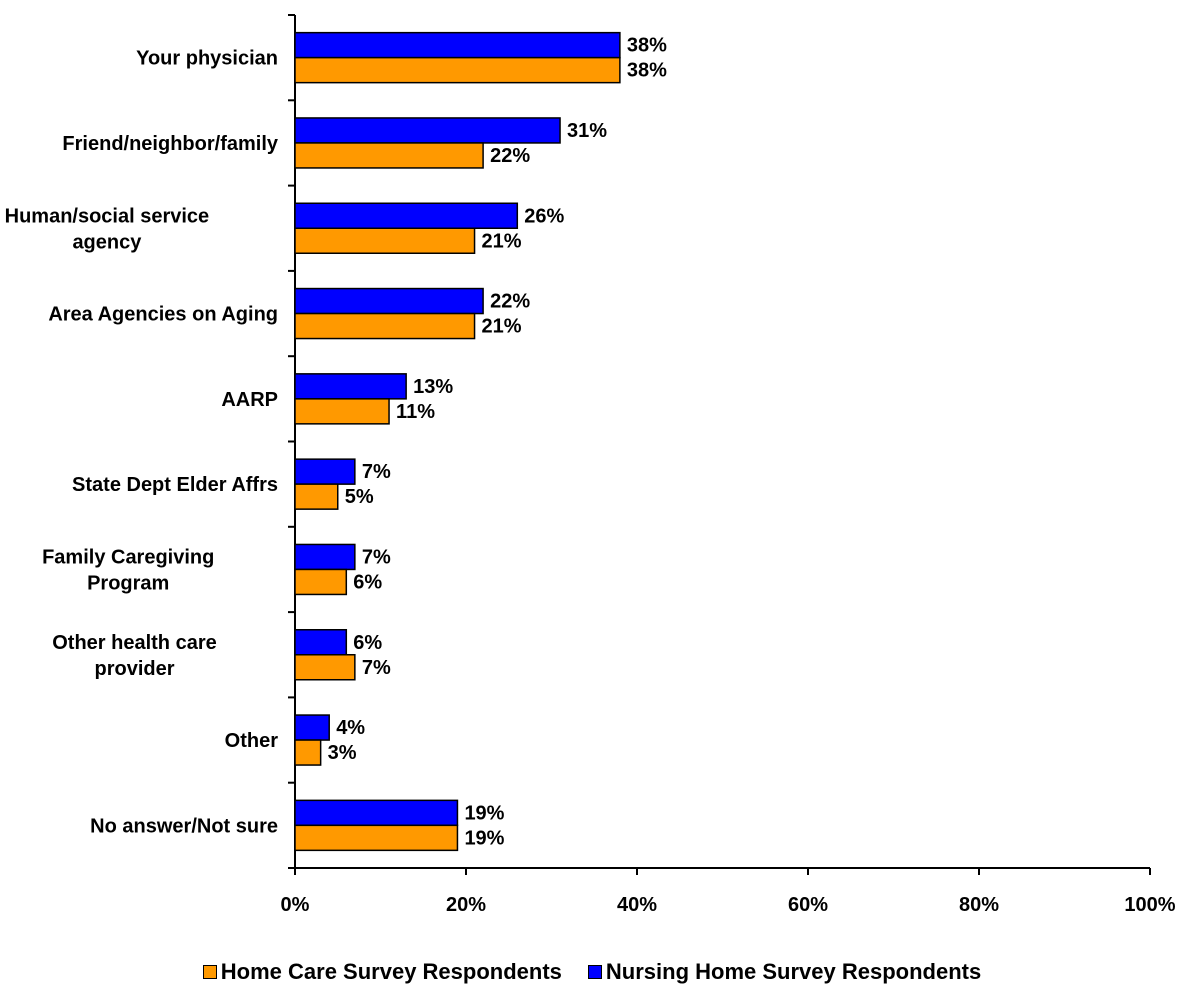 The image size is (1184, 993). What do you see at coordinates (1149, 905) in the screenshot?
I see `x-tick-label: 100%` at bounding box center [1149, 905].